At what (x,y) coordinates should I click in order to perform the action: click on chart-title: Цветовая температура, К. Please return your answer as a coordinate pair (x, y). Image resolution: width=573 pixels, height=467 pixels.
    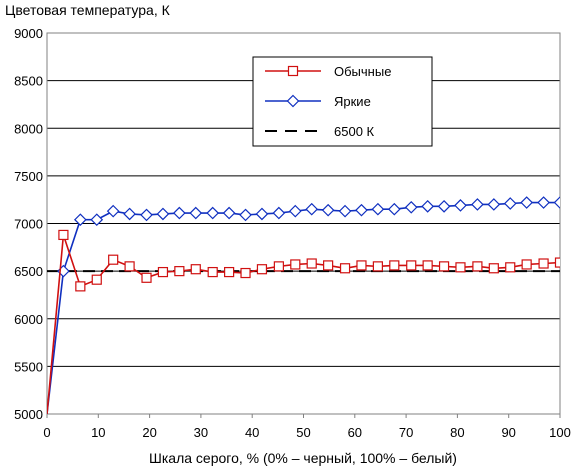
    Looking at the image, I should click on (88, 10).